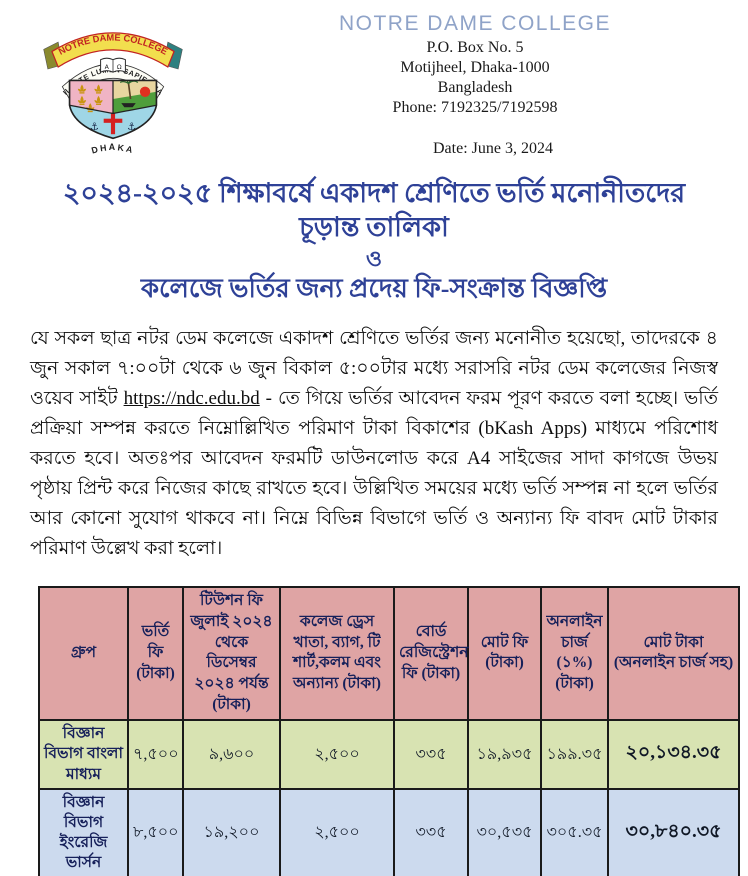 The height and width of the screenshot is (876, 748). I want to click on table-cell: ৭,৫০০, so click(155, 754).